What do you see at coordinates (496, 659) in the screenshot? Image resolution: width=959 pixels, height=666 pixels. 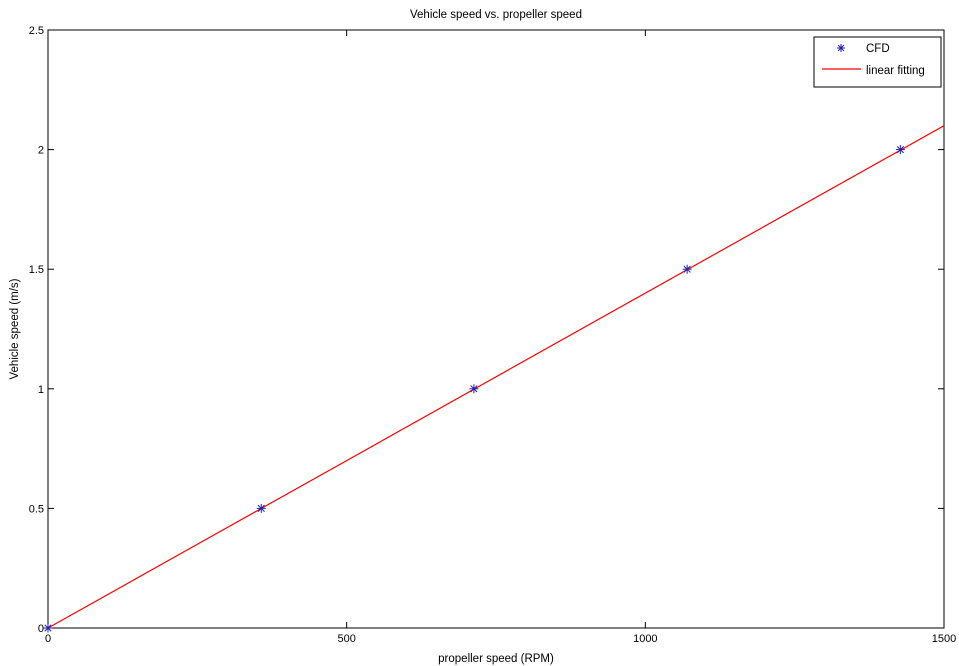 I see `x-axis-label: propeller speed (RPM)` at bounding box center [496, 659].